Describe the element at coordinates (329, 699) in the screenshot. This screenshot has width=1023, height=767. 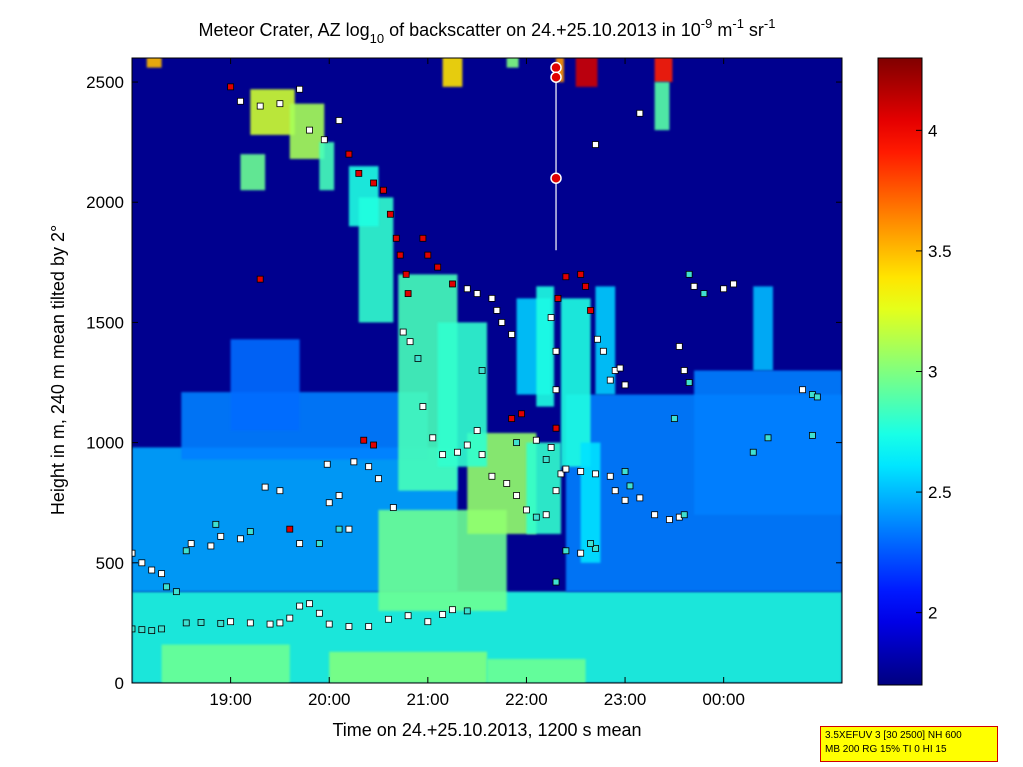
I see `x-tick-label: 20:00` at that location.